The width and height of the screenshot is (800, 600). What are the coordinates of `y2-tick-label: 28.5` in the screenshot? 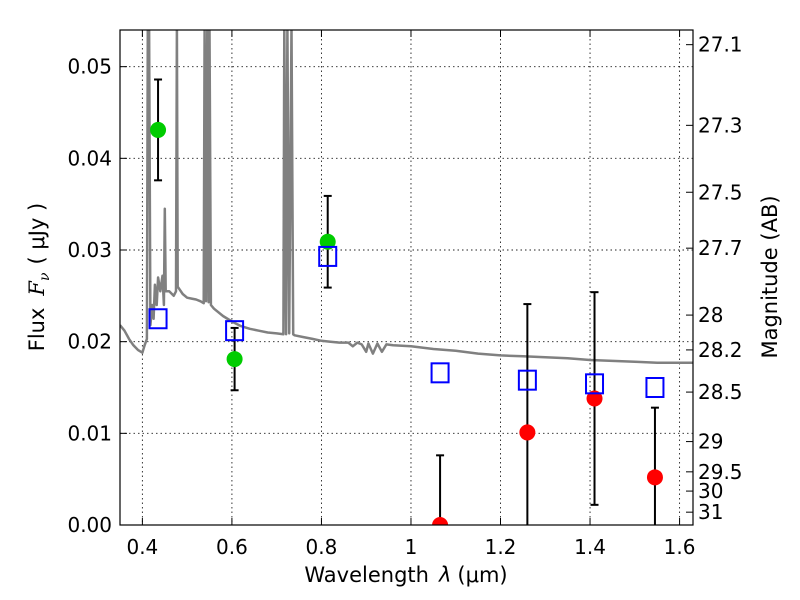 It's located at (720, 392).